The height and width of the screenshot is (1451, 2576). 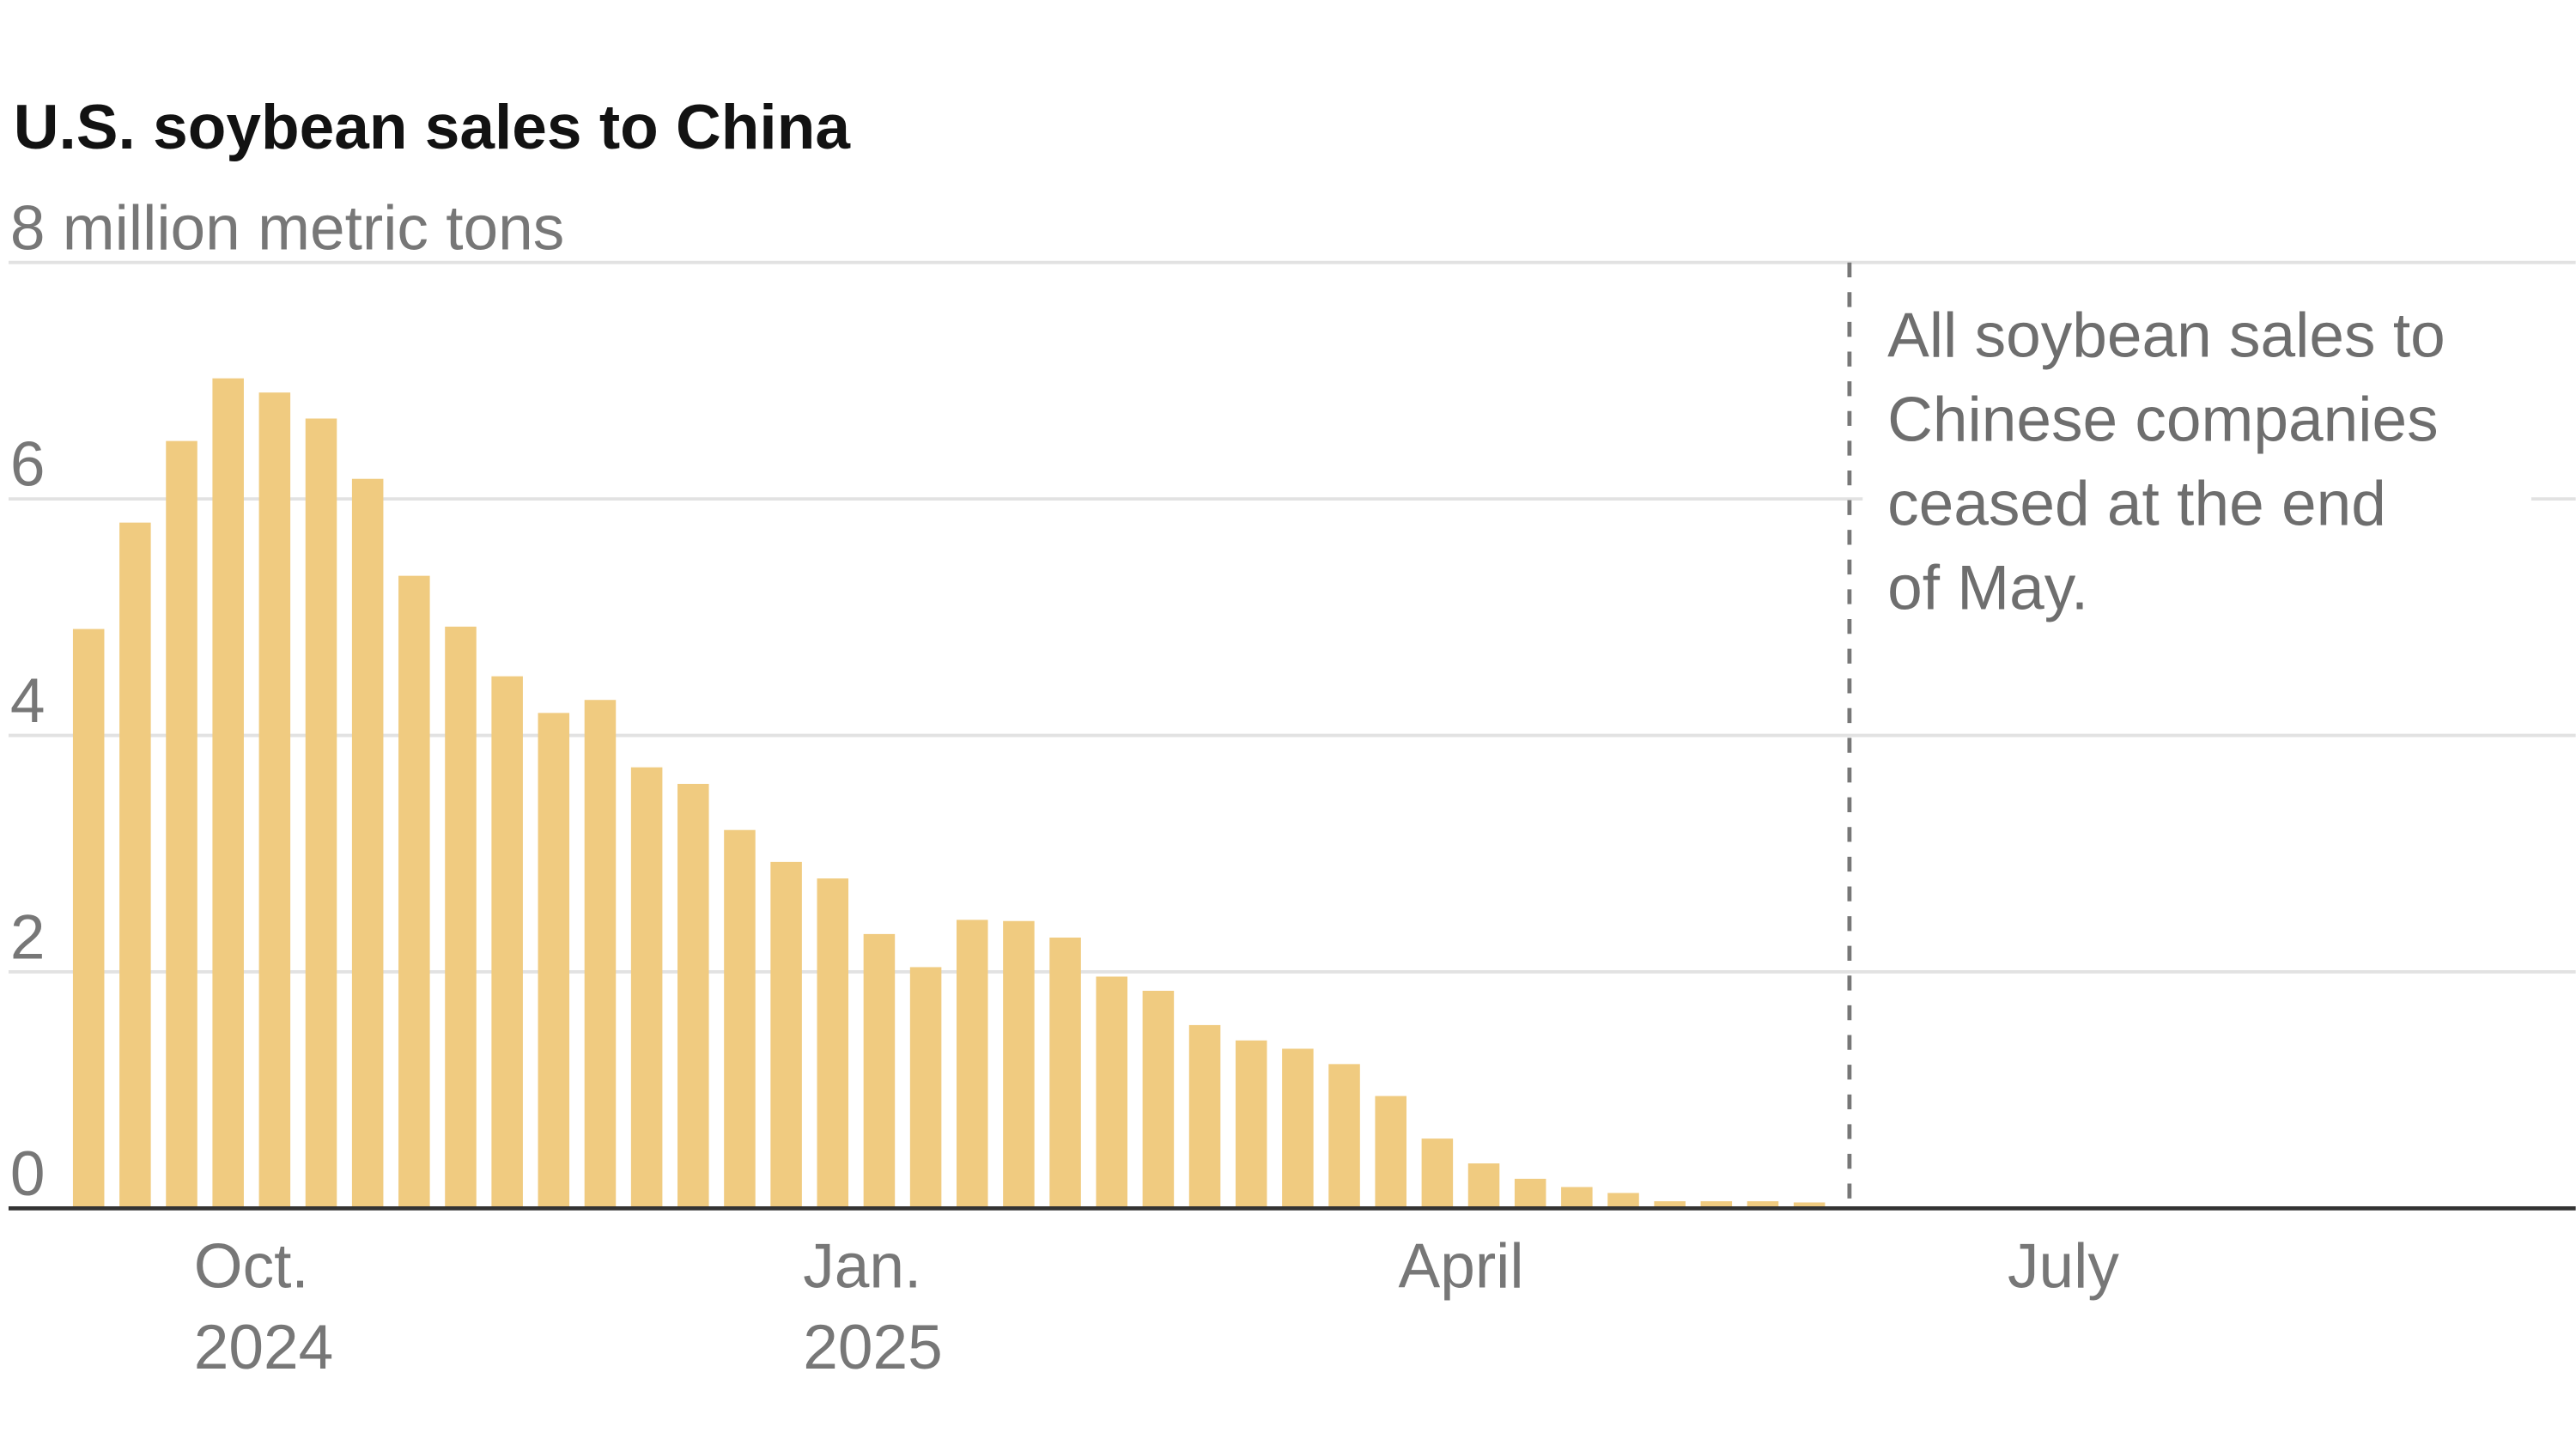 What do you see at coordinates (2163, 420) in the screenshot?
I see `annotation-line: Chinese companies` at bounding box center [2163, 420].